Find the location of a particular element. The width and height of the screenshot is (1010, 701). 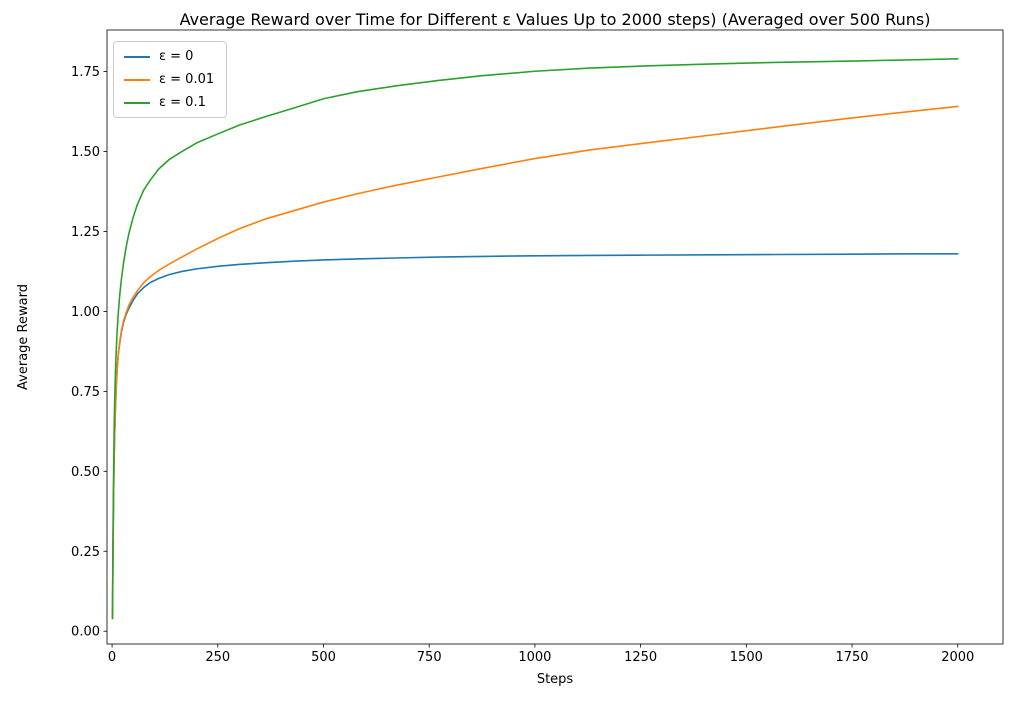

legend-item-eps-0: ε = 0 is located at coordinates (169, 56).